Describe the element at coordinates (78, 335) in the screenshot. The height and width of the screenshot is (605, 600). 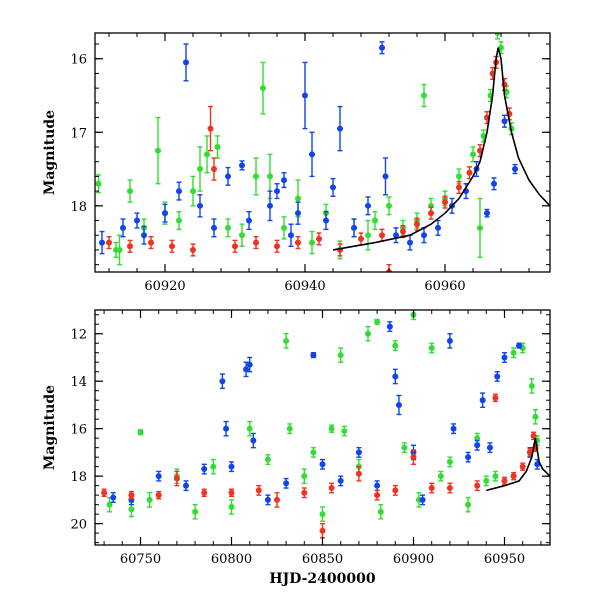
I see `y-tick-label: 12` at that location.